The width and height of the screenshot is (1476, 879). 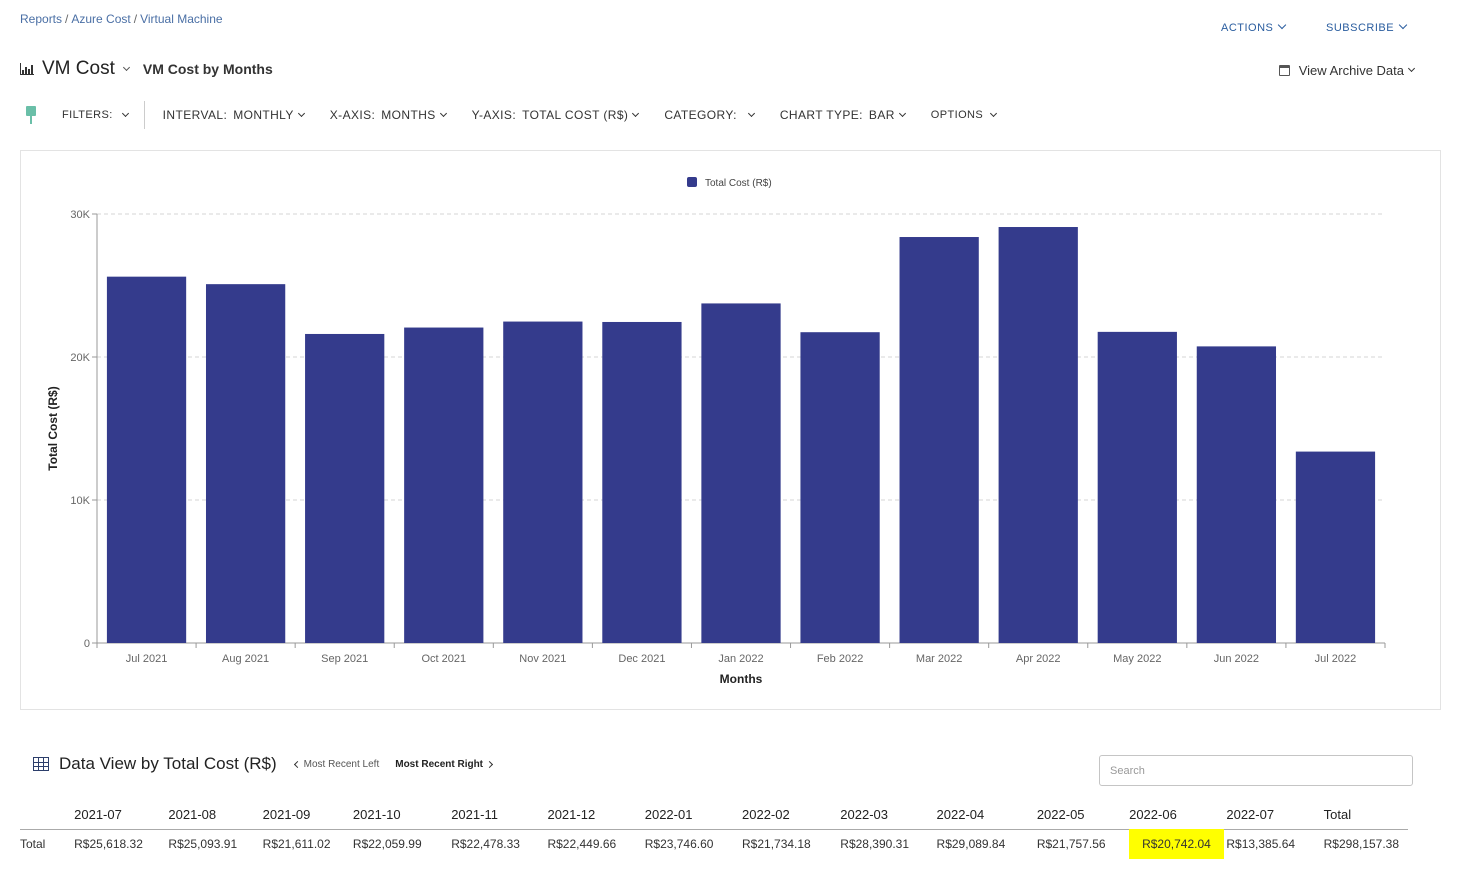 I want to click on column-header: 2021-07, so click(x=121, y=815).